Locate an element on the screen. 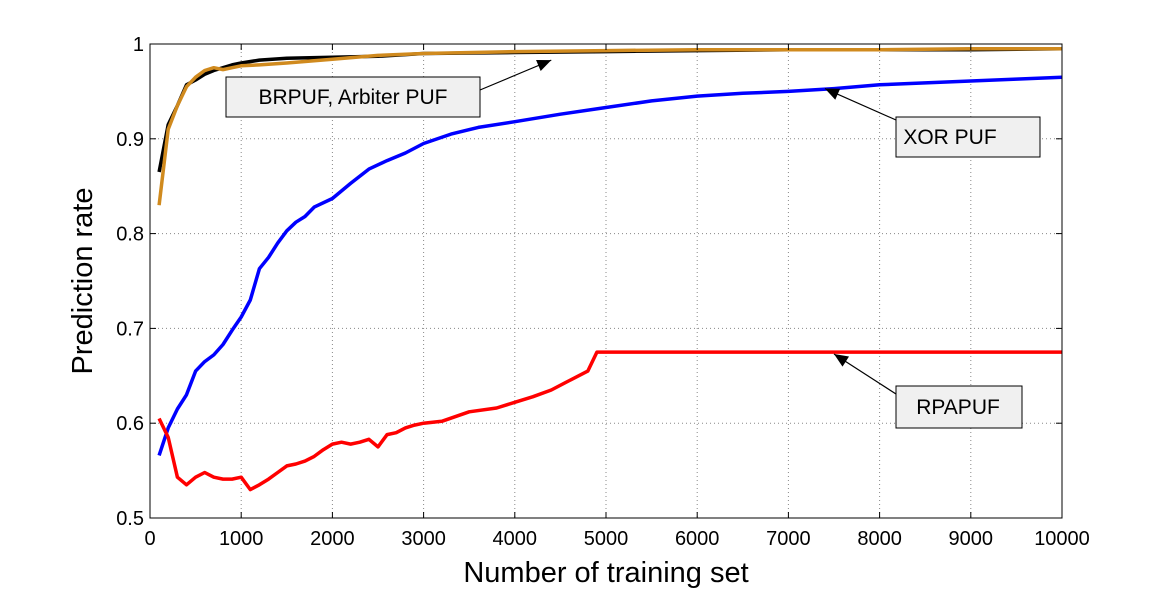  x-tick-label: 5000 is located at coordinates (606, 539).